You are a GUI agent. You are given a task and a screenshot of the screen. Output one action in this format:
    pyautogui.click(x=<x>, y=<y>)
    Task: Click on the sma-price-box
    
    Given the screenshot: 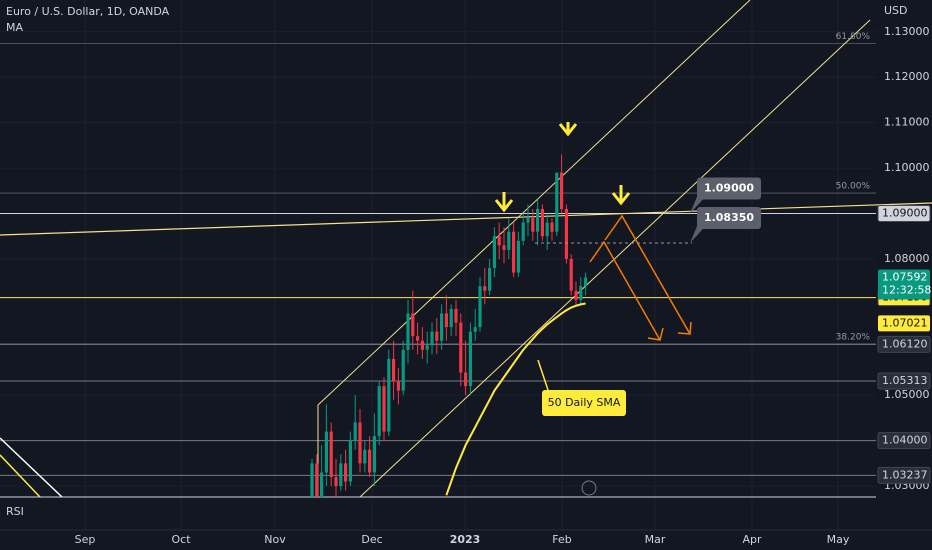 What is the action you would take?
    pyautogui.click(x=904, y=323)
    